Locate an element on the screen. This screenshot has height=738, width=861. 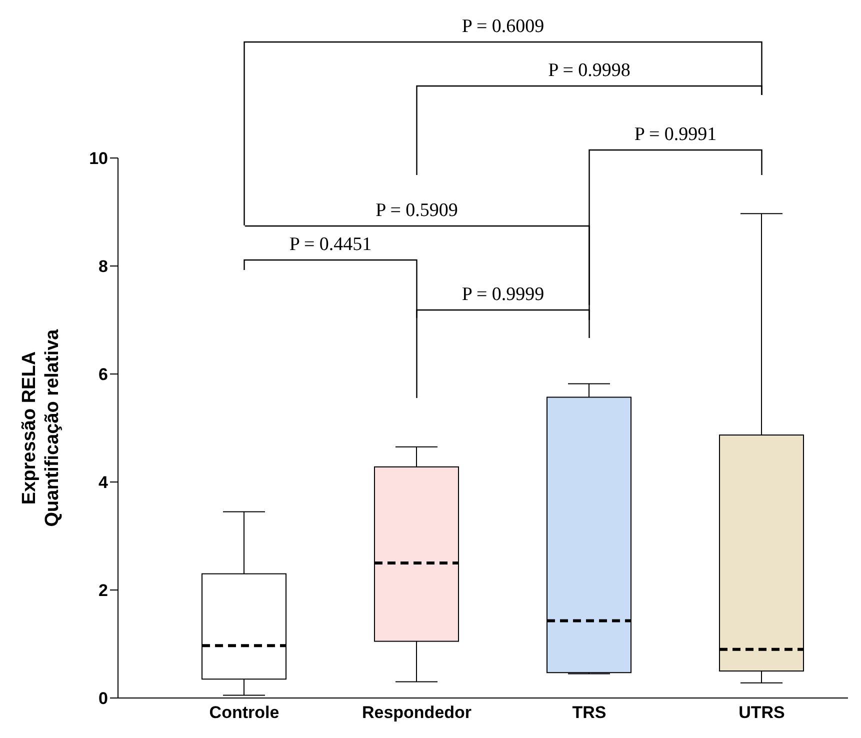
x-tick-label: UTRS is located at coordinates (761, 712).